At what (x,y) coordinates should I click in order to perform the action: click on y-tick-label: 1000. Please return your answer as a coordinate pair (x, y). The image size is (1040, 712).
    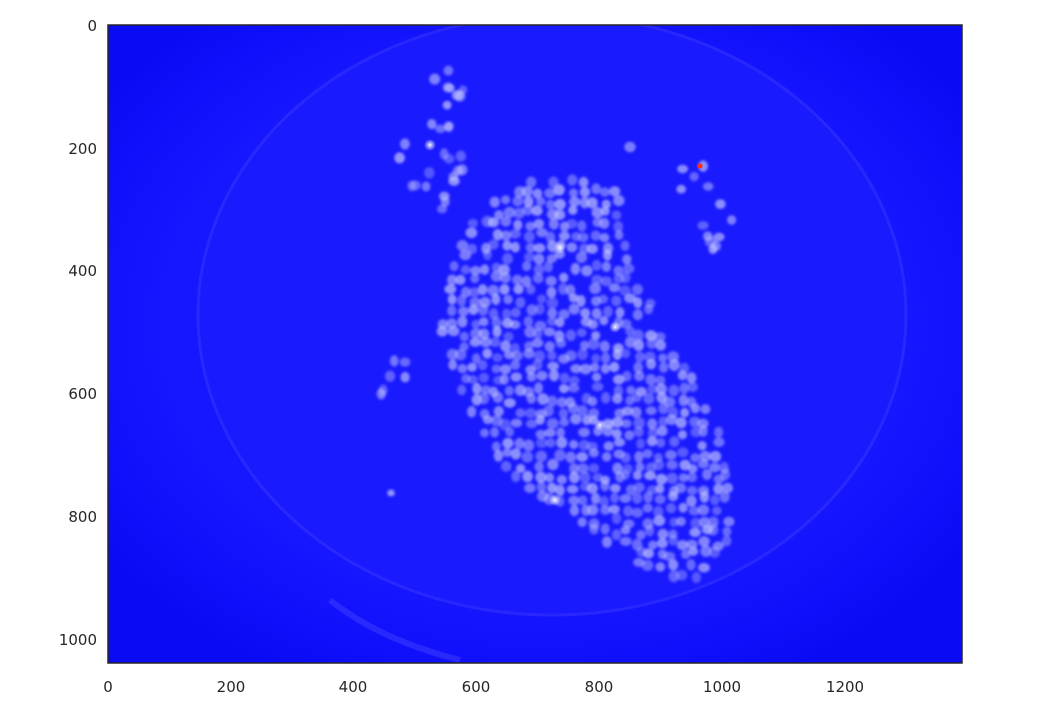
    Looking at the image, I should click on (78, 640).